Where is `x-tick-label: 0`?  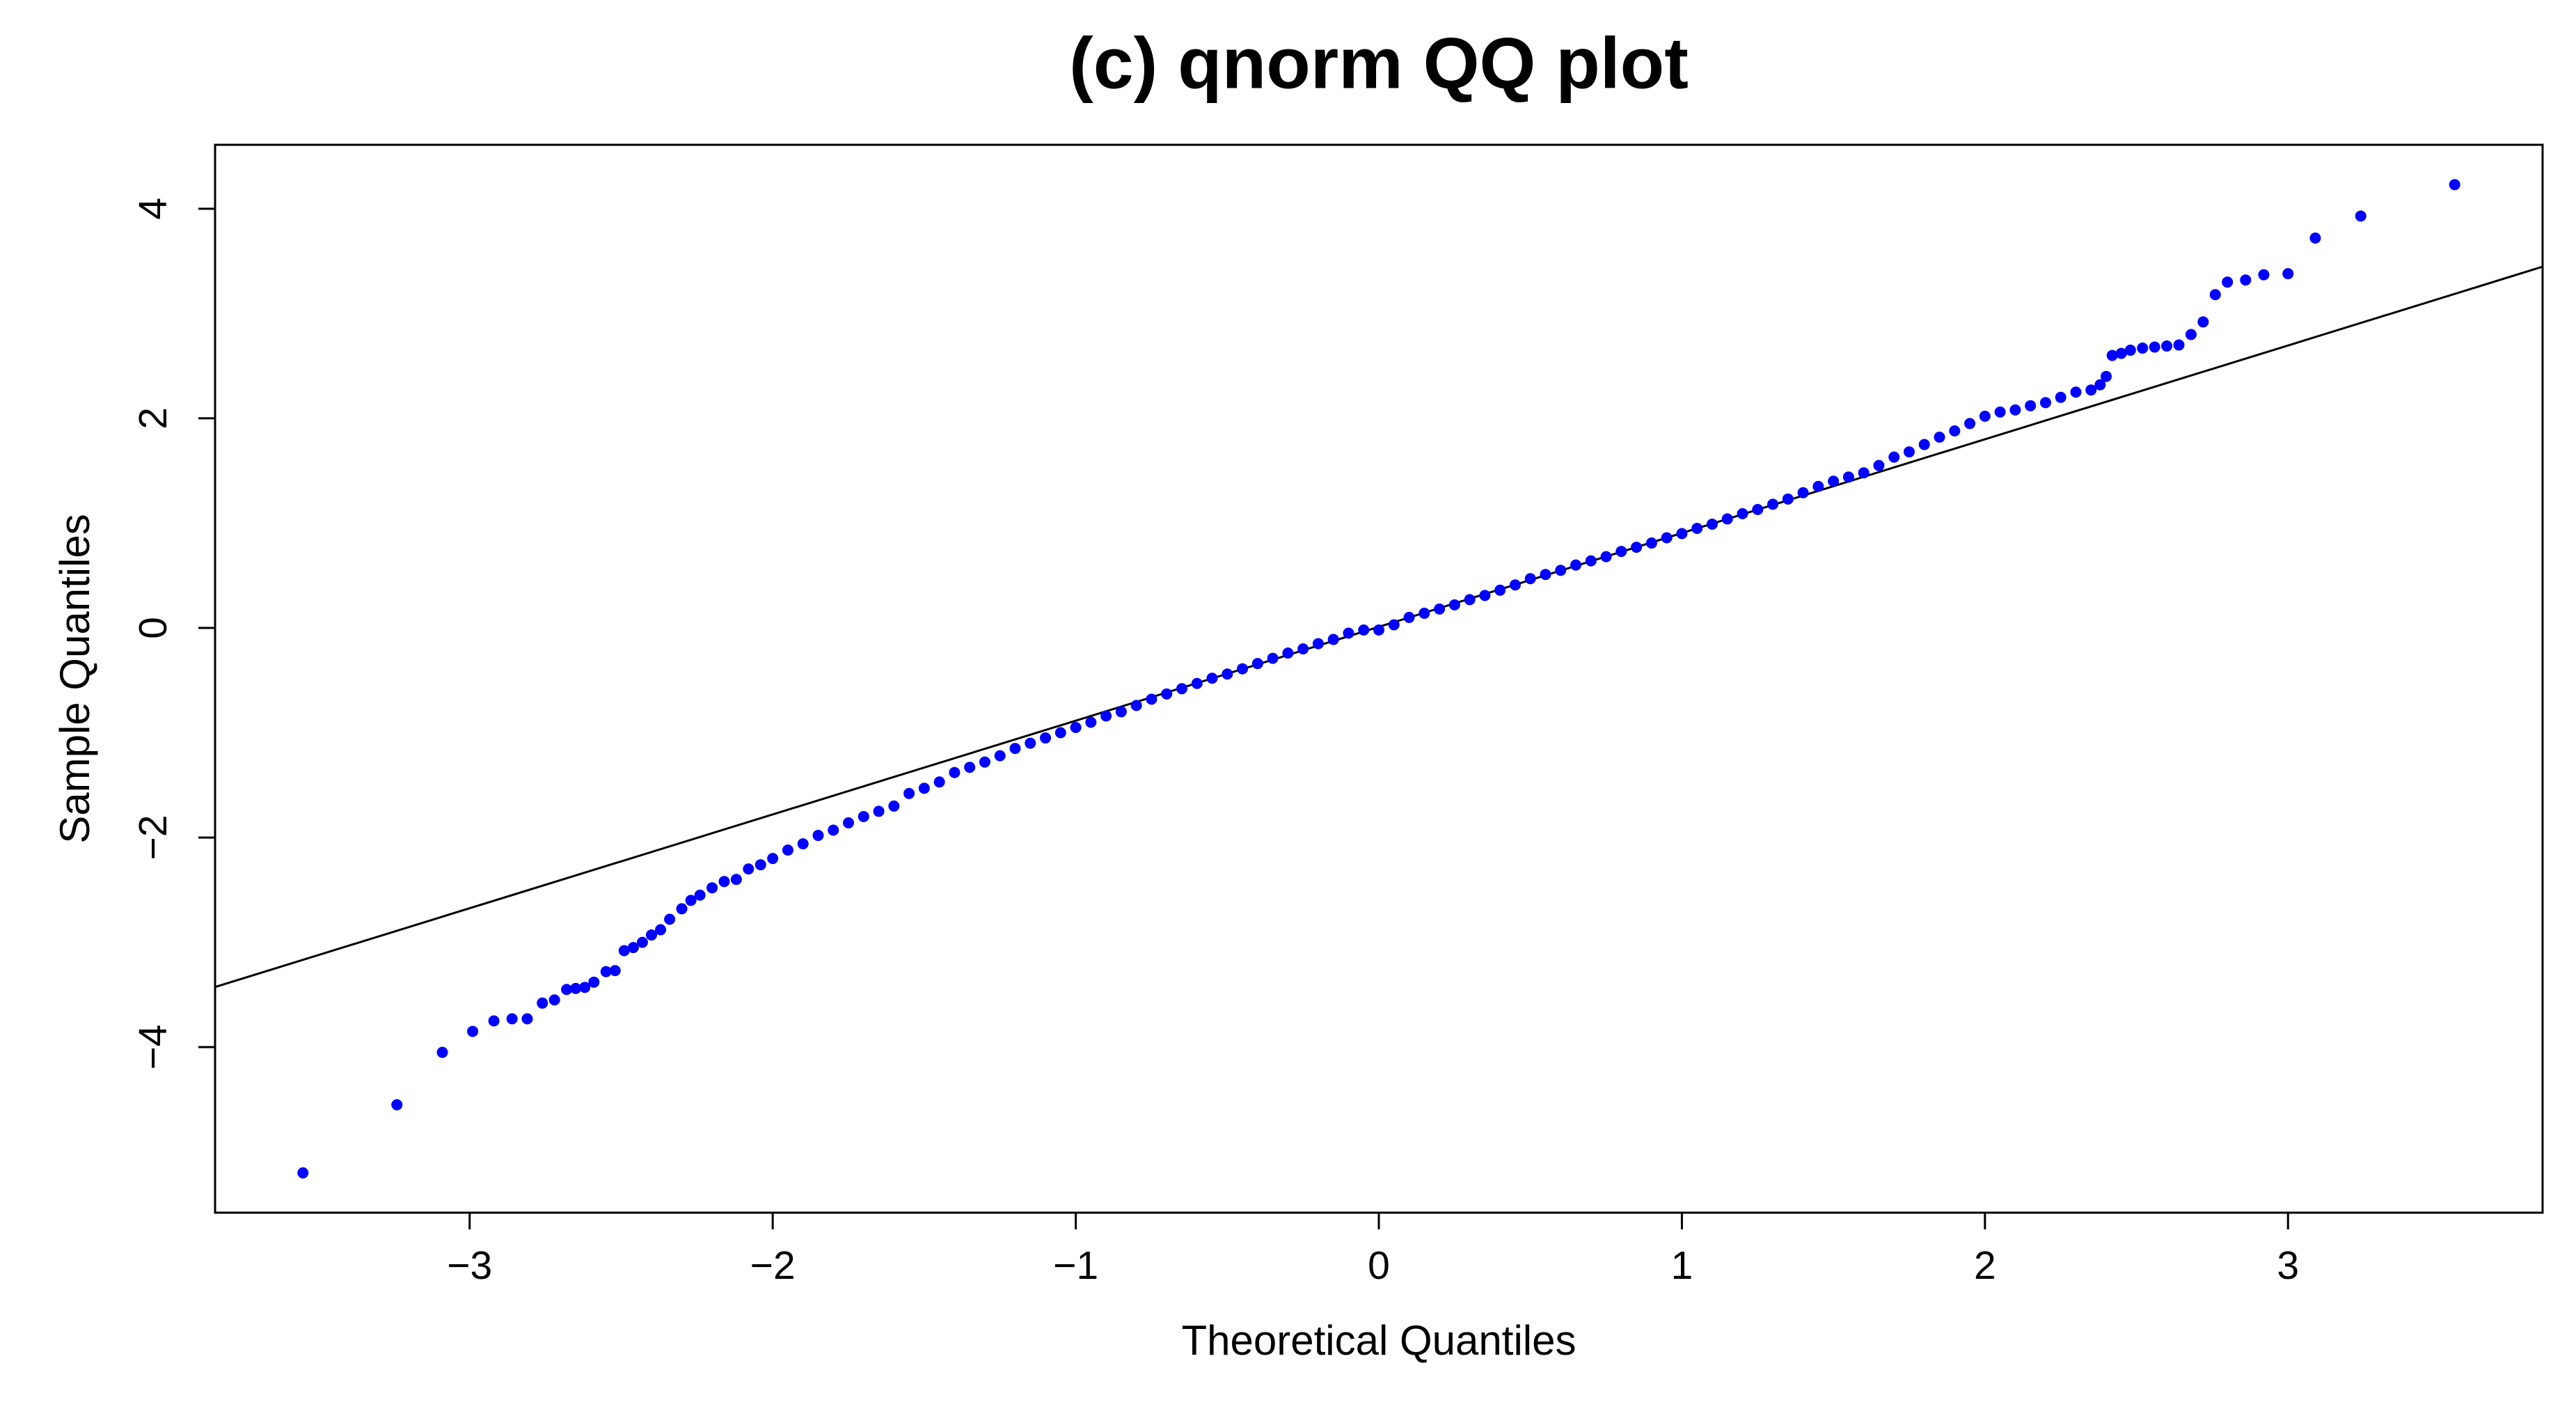
x-tick-label: 0 is located at coordinates (1379, 1265).